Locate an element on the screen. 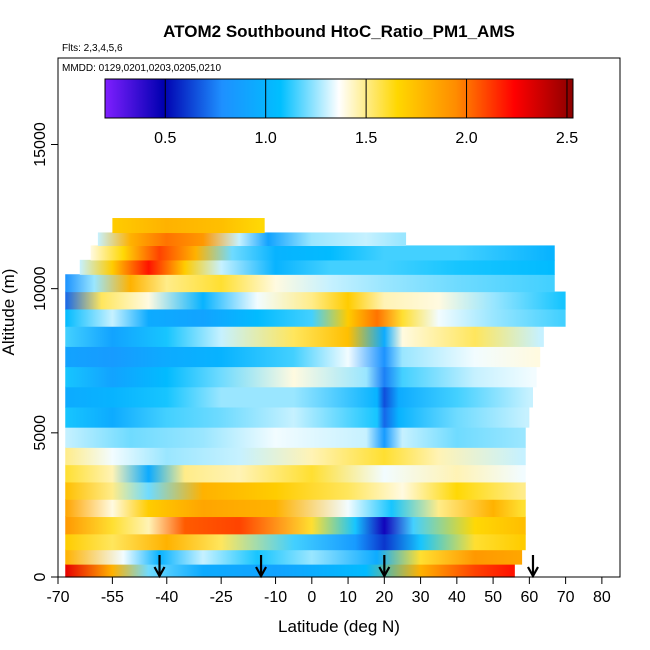  y-axis-label: Altitude (m) is located at coordinates (9, 312).